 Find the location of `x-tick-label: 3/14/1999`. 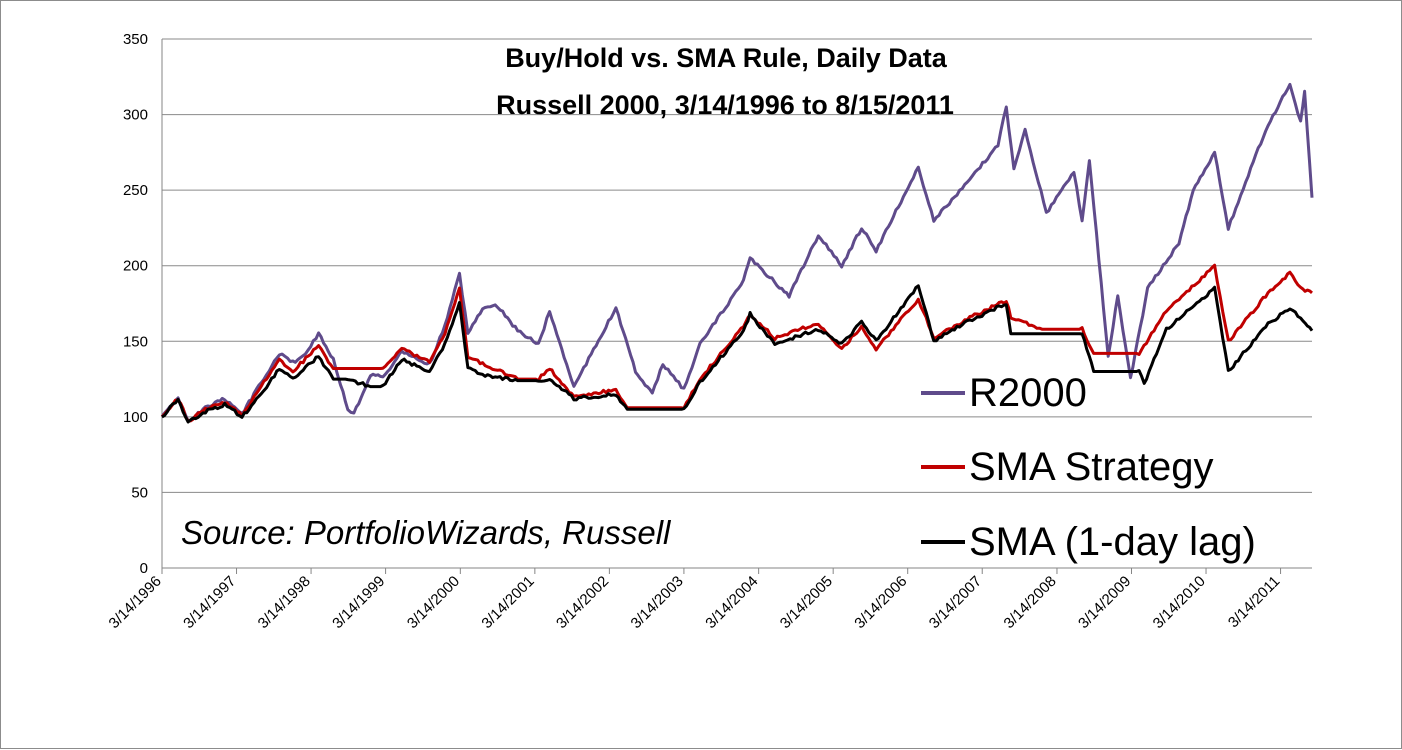

x-tick-label: 3/14/1999 is located at coordinates (358, 602).